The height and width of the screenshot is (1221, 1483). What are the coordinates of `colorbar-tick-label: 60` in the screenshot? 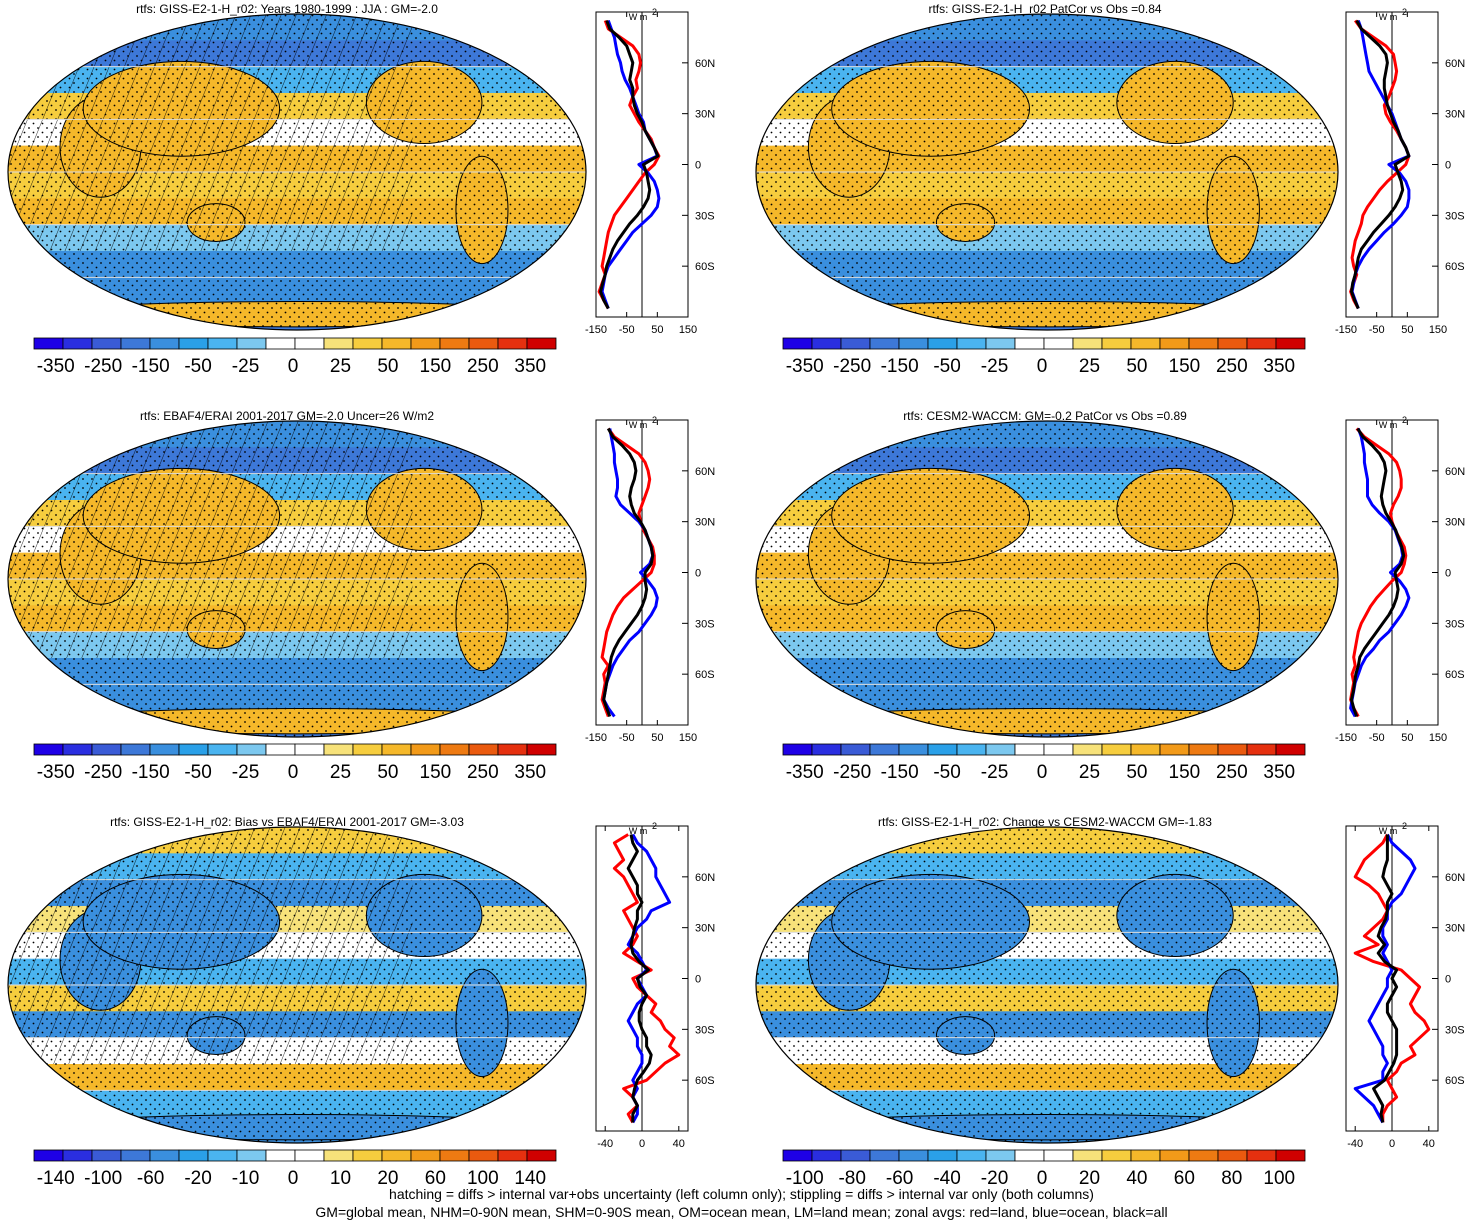 It's located at (435, 1178).